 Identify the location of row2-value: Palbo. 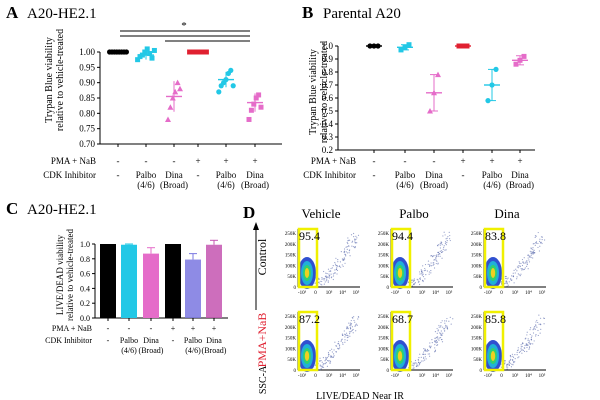
(193, 340).